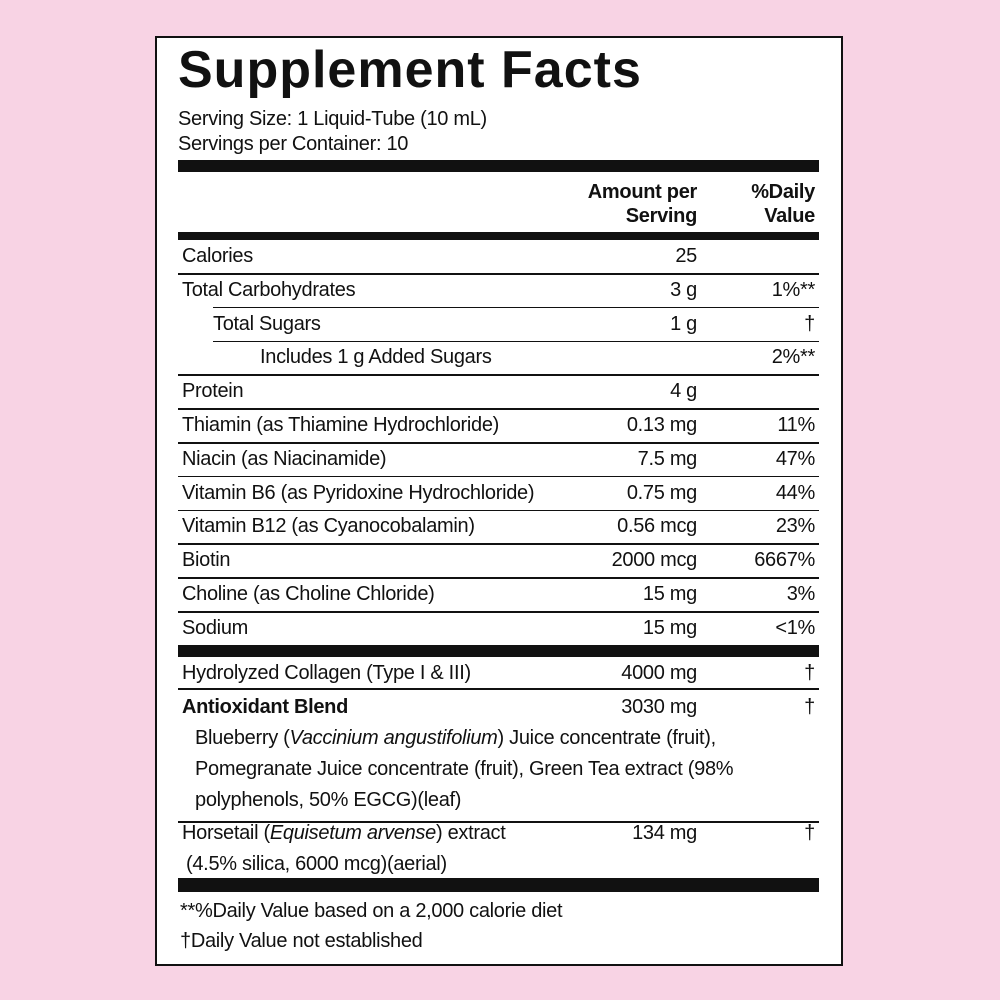 The height and width of the screenshot is (1000, 1000). I want to click on row-dv: 3%, so click(801, 594).